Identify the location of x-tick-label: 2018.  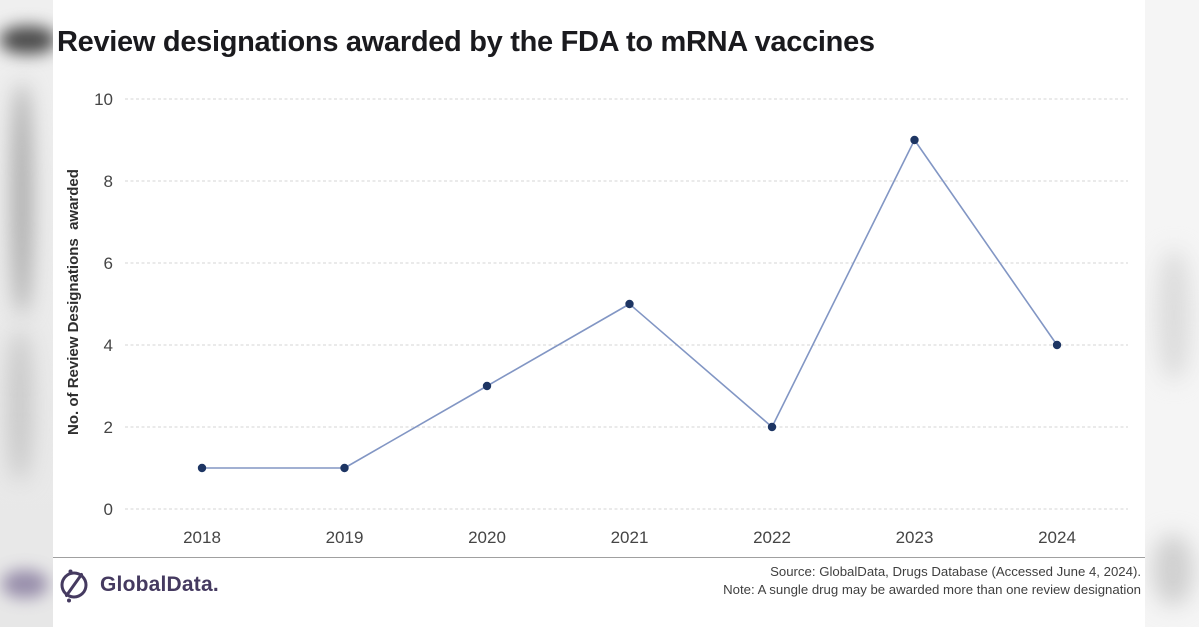
(202, 537).